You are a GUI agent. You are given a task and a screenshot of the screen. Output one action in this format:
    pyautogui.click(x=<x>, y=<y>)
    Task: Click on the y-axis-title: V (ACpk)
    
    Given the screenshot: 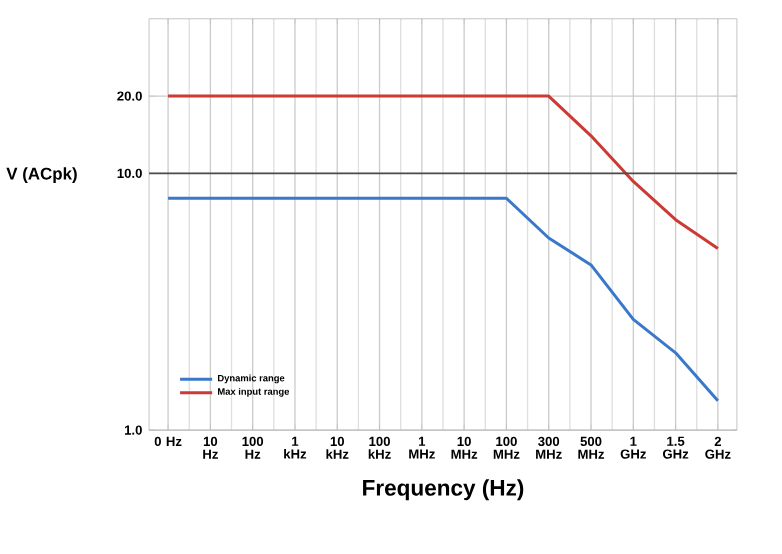 What is the action you would take?
    pyautogui.click(x=41, y=175)
    